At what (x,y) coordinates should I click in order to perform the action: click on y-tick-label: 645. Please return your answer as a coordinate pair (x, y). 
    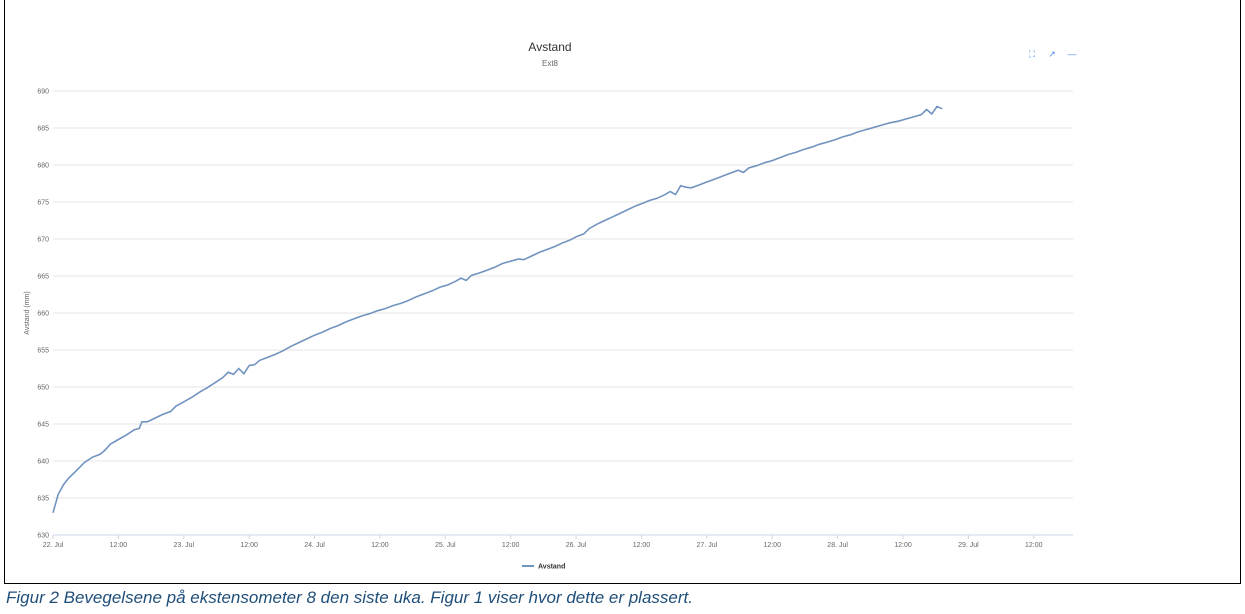
    Looking at the image, I should click on (43, 425).